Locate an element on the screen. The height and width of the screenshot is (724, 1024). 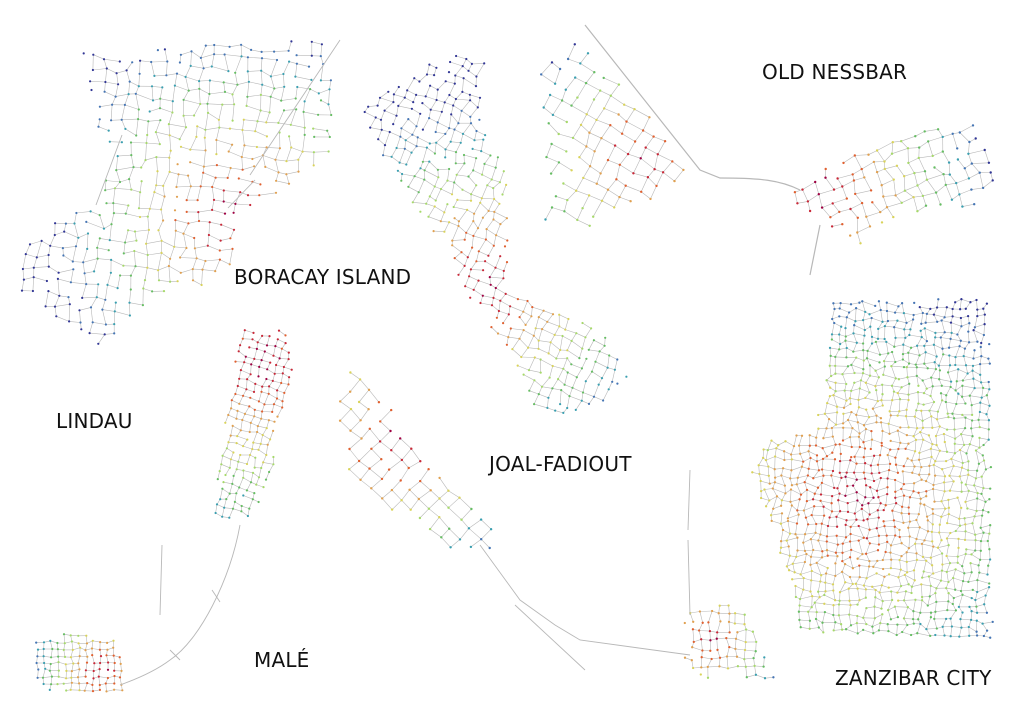
city-label-old-nessbar: OLD NESSBAR is located at coordinates (835, 72).